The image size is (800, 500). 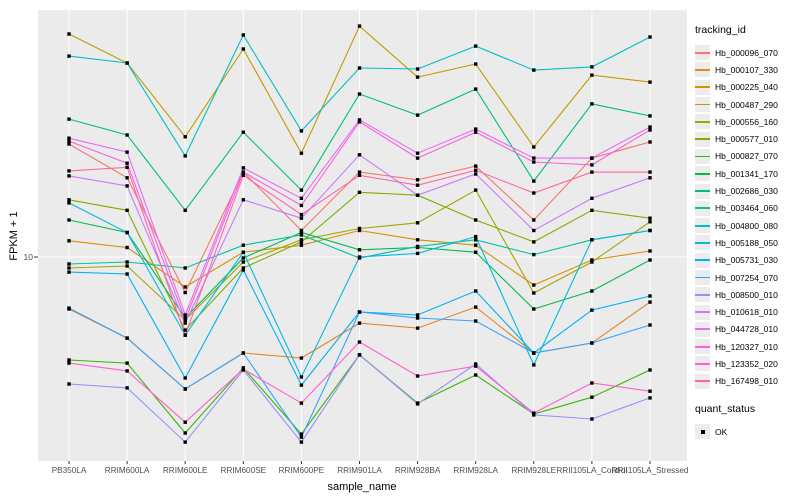 What do you see at coordinates (243, 470) in the screenshot?
I see `x-tick-label: RRIM600SE` at bounding box center [243, 470].